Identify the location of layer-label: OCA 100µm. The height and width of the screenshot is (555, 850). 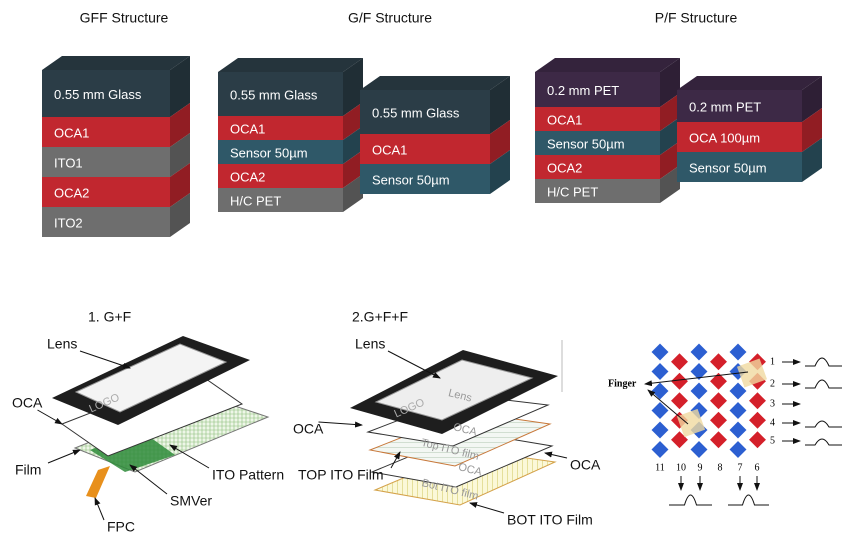
(724, 137).